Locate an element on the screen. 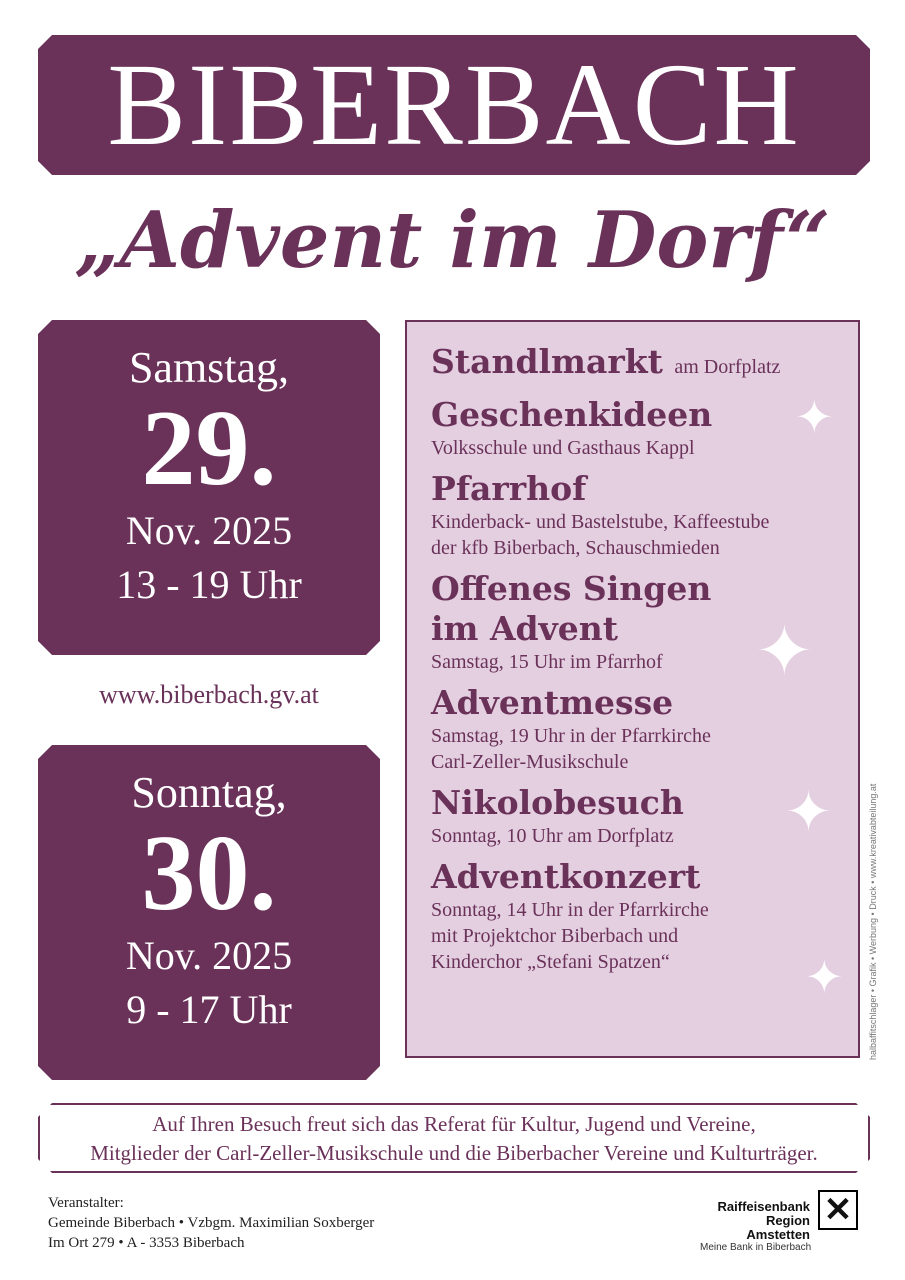 The width and height of the screenshot is (905, 1280). item-heading: Geschenkideen is located at coordinates (572, 414).